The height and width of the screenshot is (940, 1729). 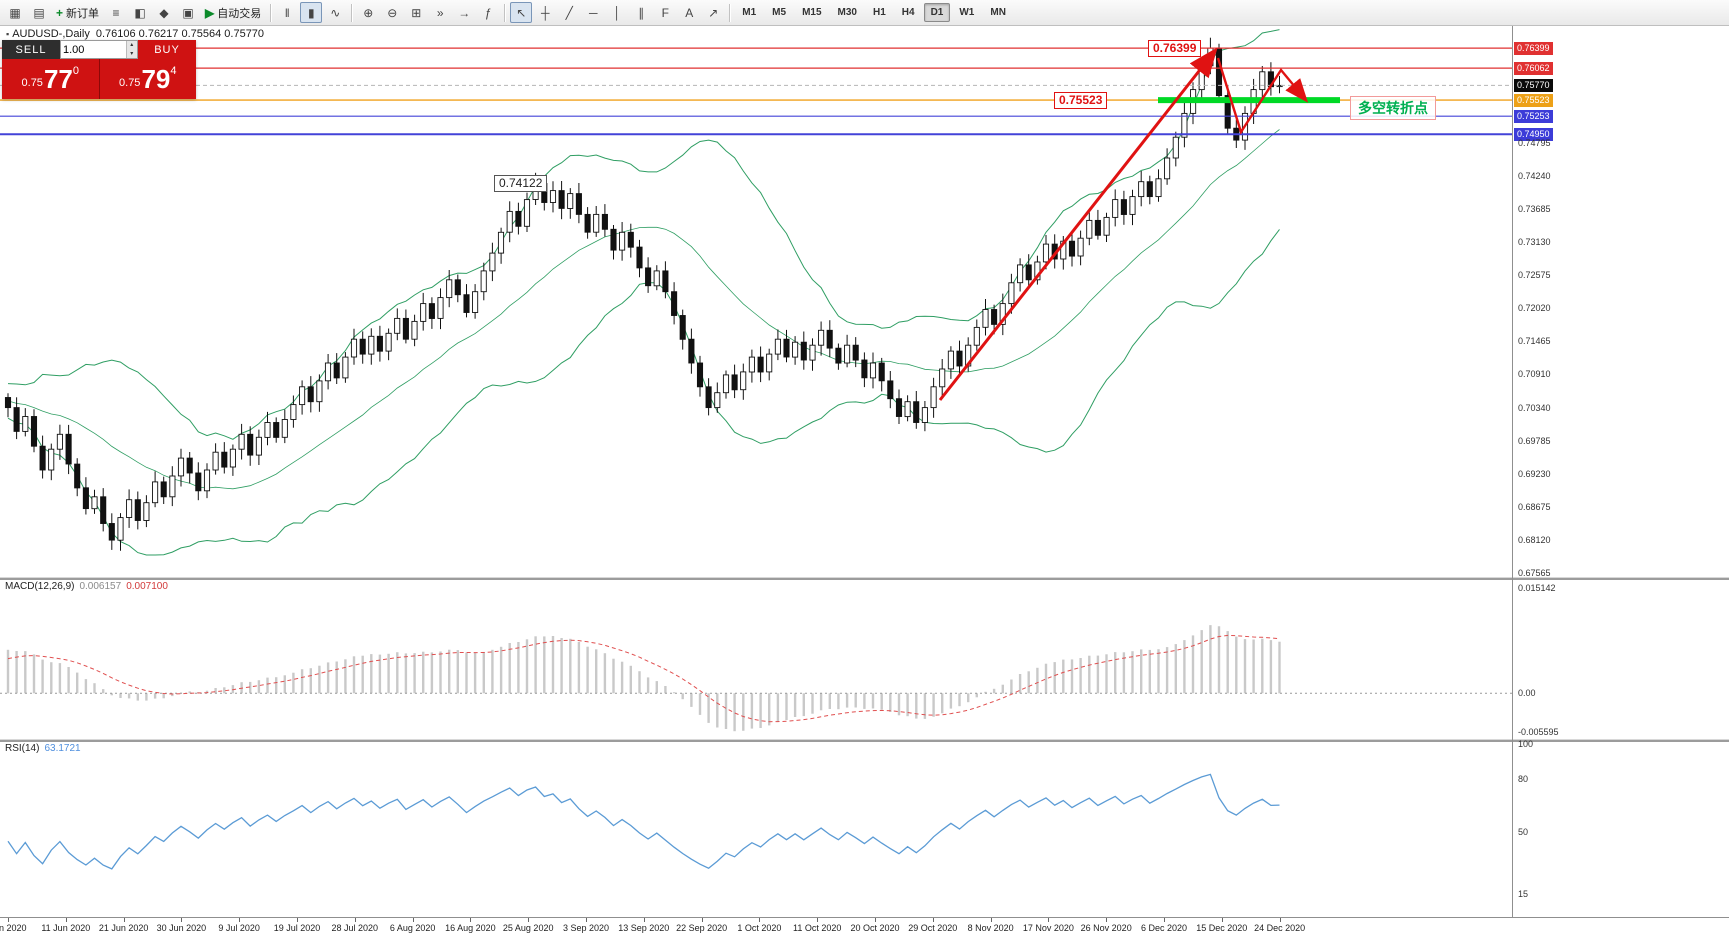 What do you see at coordinates (75, 71) in the screenshot?
I see `sell-price-pipette: 0` at bounding box center [75, 71].